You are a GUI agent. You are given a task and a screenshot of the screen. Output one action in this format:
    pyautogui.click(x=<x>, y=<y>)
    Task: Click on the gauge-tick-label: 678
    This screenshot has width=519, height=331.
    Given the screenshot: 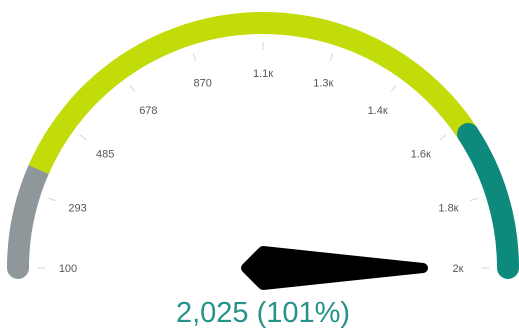 What is the action you would take?
    pyautogui.click(x=148, y=111)
    